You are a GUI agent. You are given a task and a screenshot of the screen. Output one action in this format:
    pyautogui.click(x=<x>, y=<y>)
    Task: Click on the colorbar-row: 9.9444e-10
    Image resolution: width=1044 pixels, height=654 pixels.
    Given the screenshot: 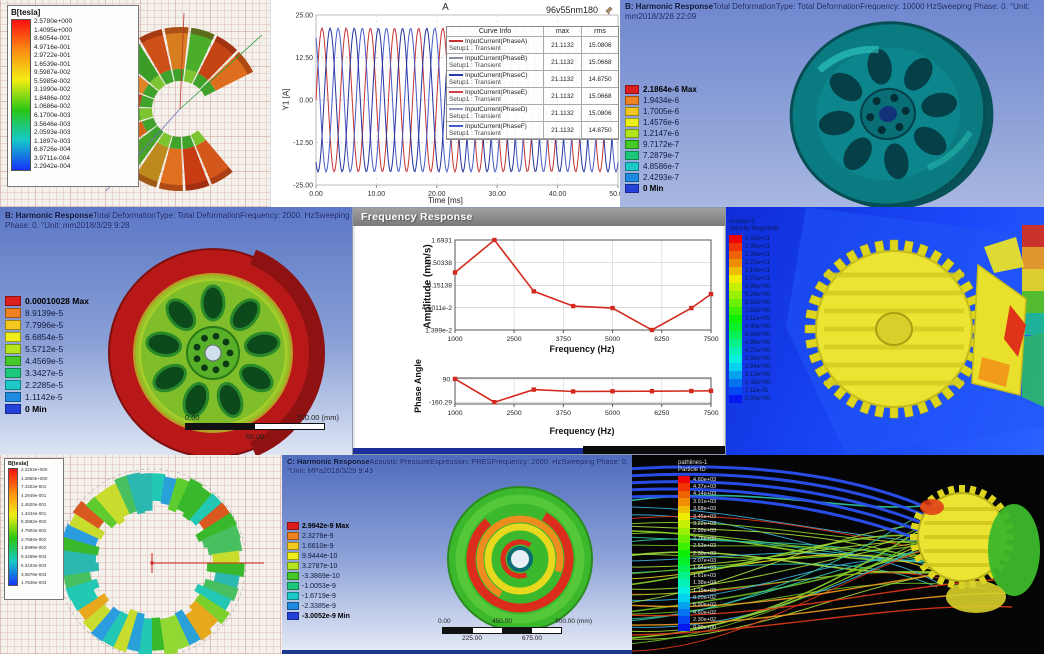 What is the action you would take?
    pyautogui.click(x=318, y=556)
    